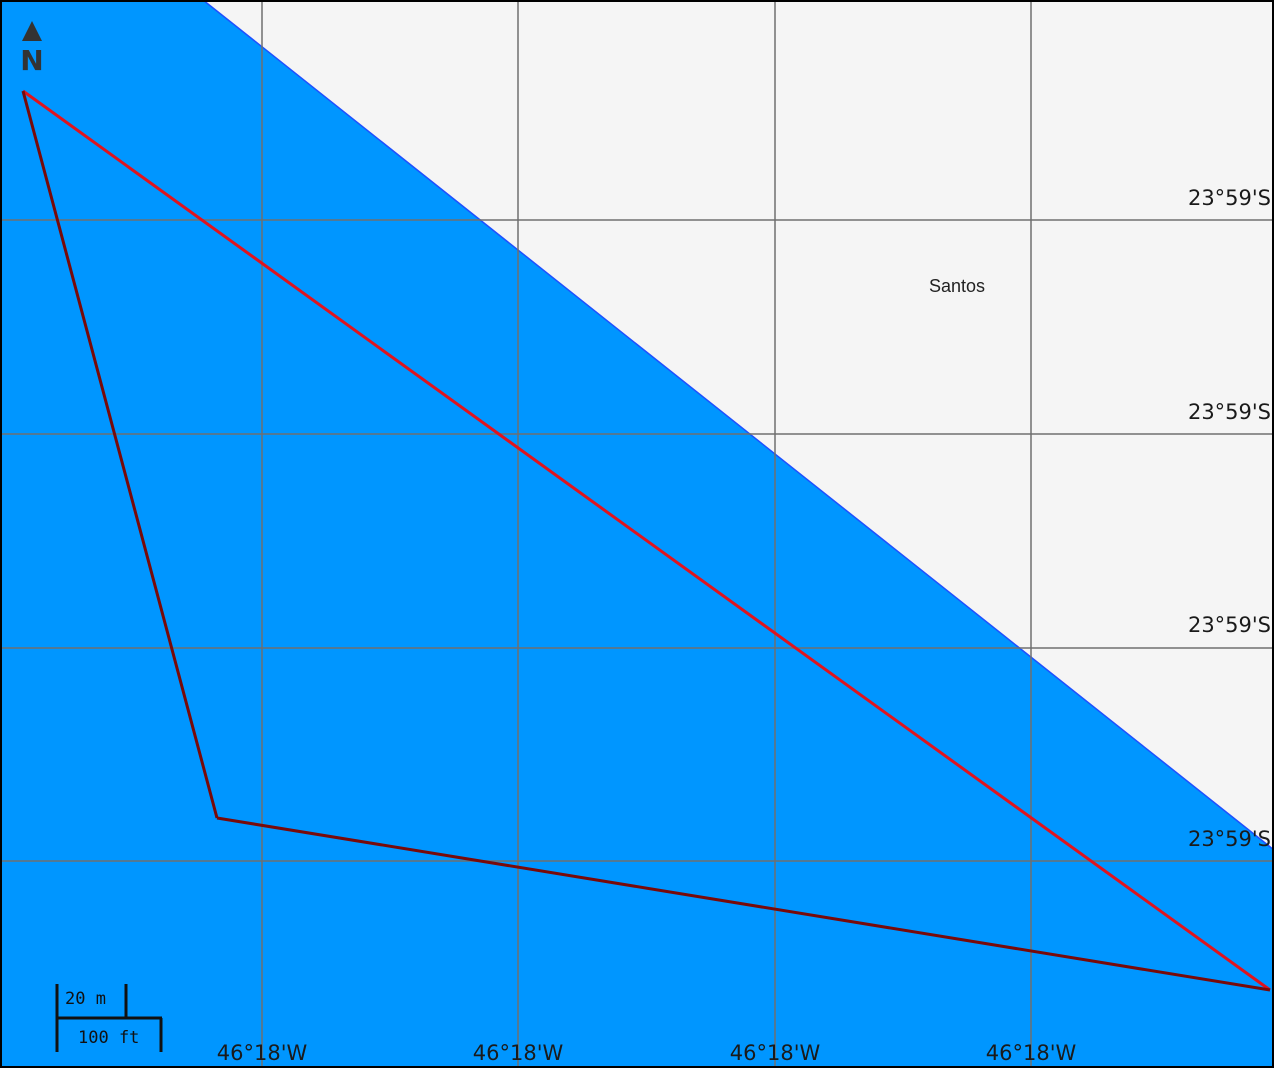 The height and width of the screenshot is (1068, 1274). What do you see at coordinates (31, 60) in the screenshot?
I see `north-label: N` at bounding box center [31, 60].